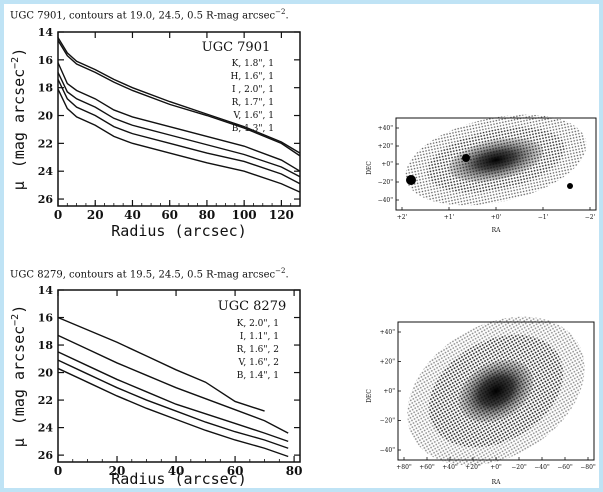 The width and height of the screenshot is (603, 492). What do you see at coordinates (496, 467) in the screenshot?
I see `ra-tick-label: +0"` at bounding box center [496, 467].